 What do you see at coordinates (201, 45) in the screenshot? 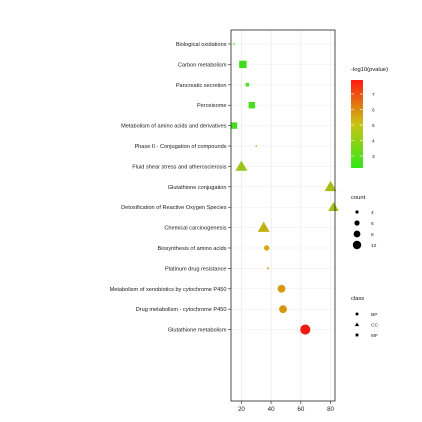
I see `category-label: Biological oxidations` at bounding box center [201, 45].